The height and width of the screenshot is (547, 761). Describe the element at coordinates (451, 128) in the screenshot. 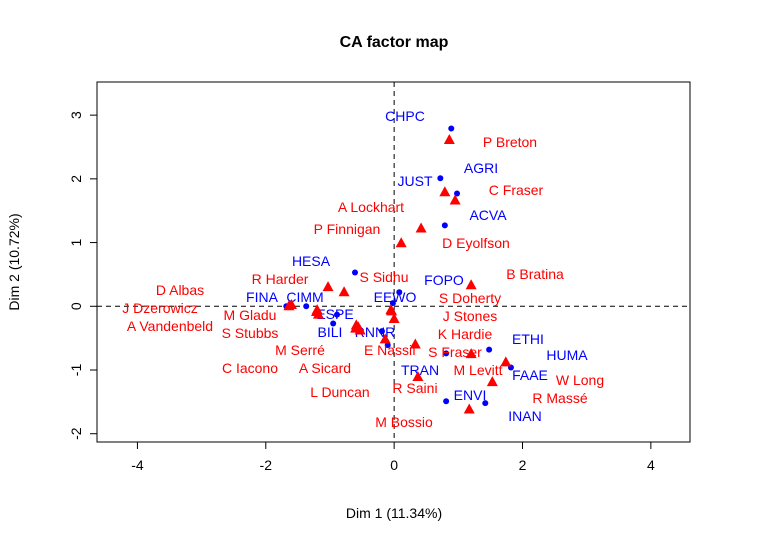

I see `point-chpc` at that location.